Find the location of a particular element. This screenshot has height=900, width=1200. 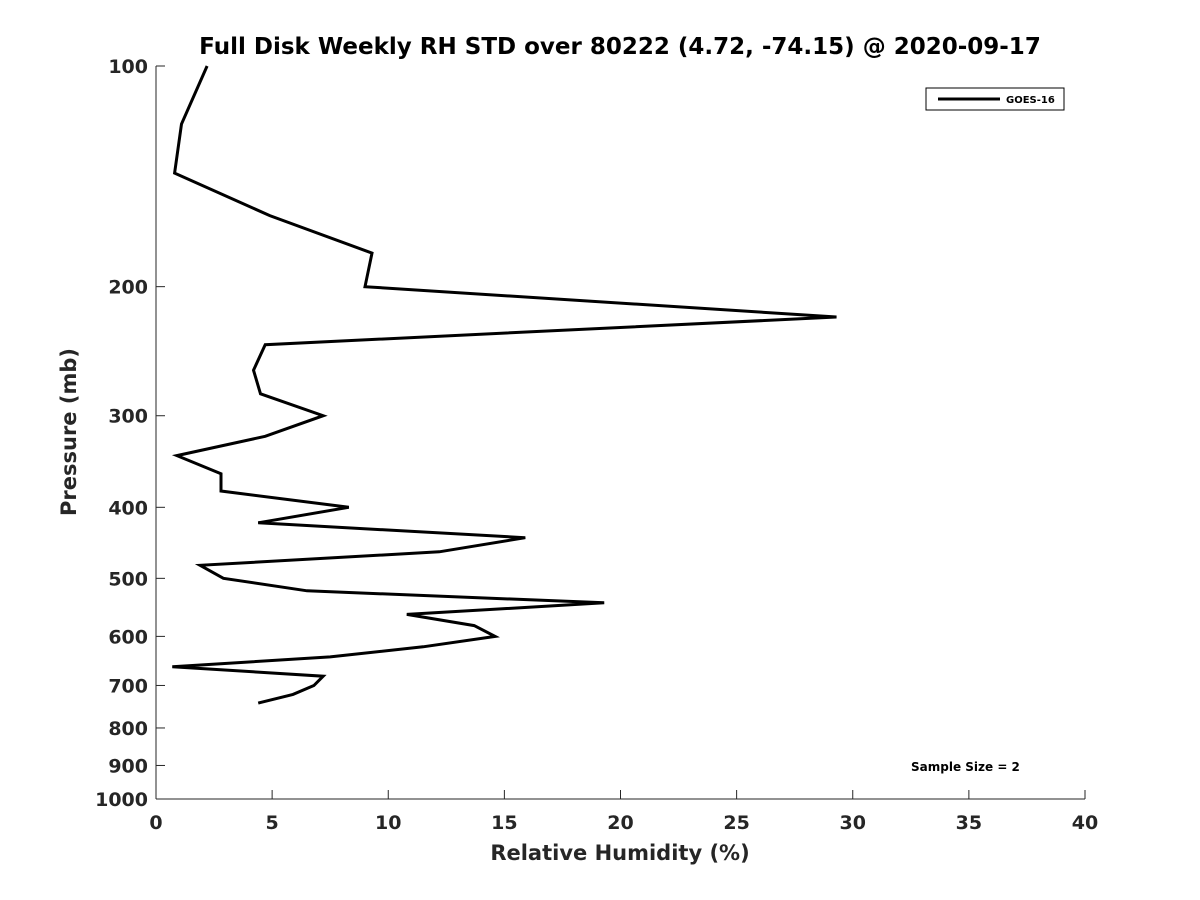

legend-label: GOES-16 is located at coordinates (1030, 100).